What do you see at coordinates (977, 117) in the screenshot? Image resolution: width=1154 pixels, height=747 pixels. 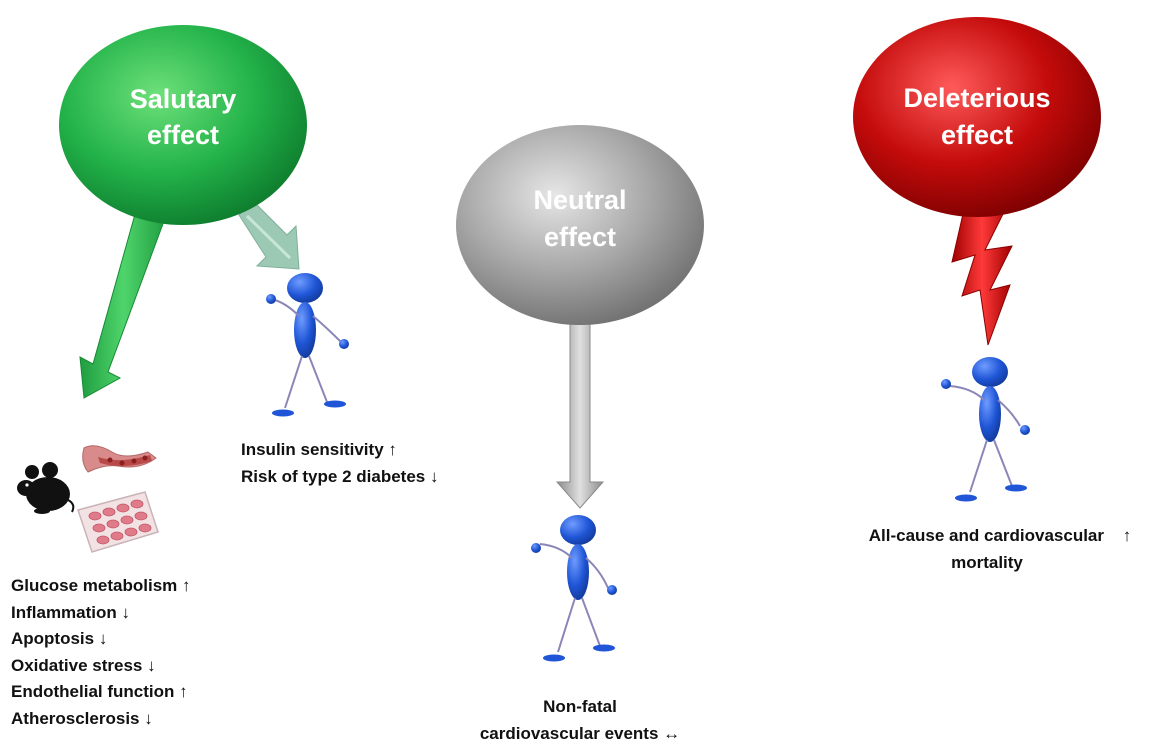 I see `deleterious-bubble: Deleterious effect` at bounding box center [977, 117].